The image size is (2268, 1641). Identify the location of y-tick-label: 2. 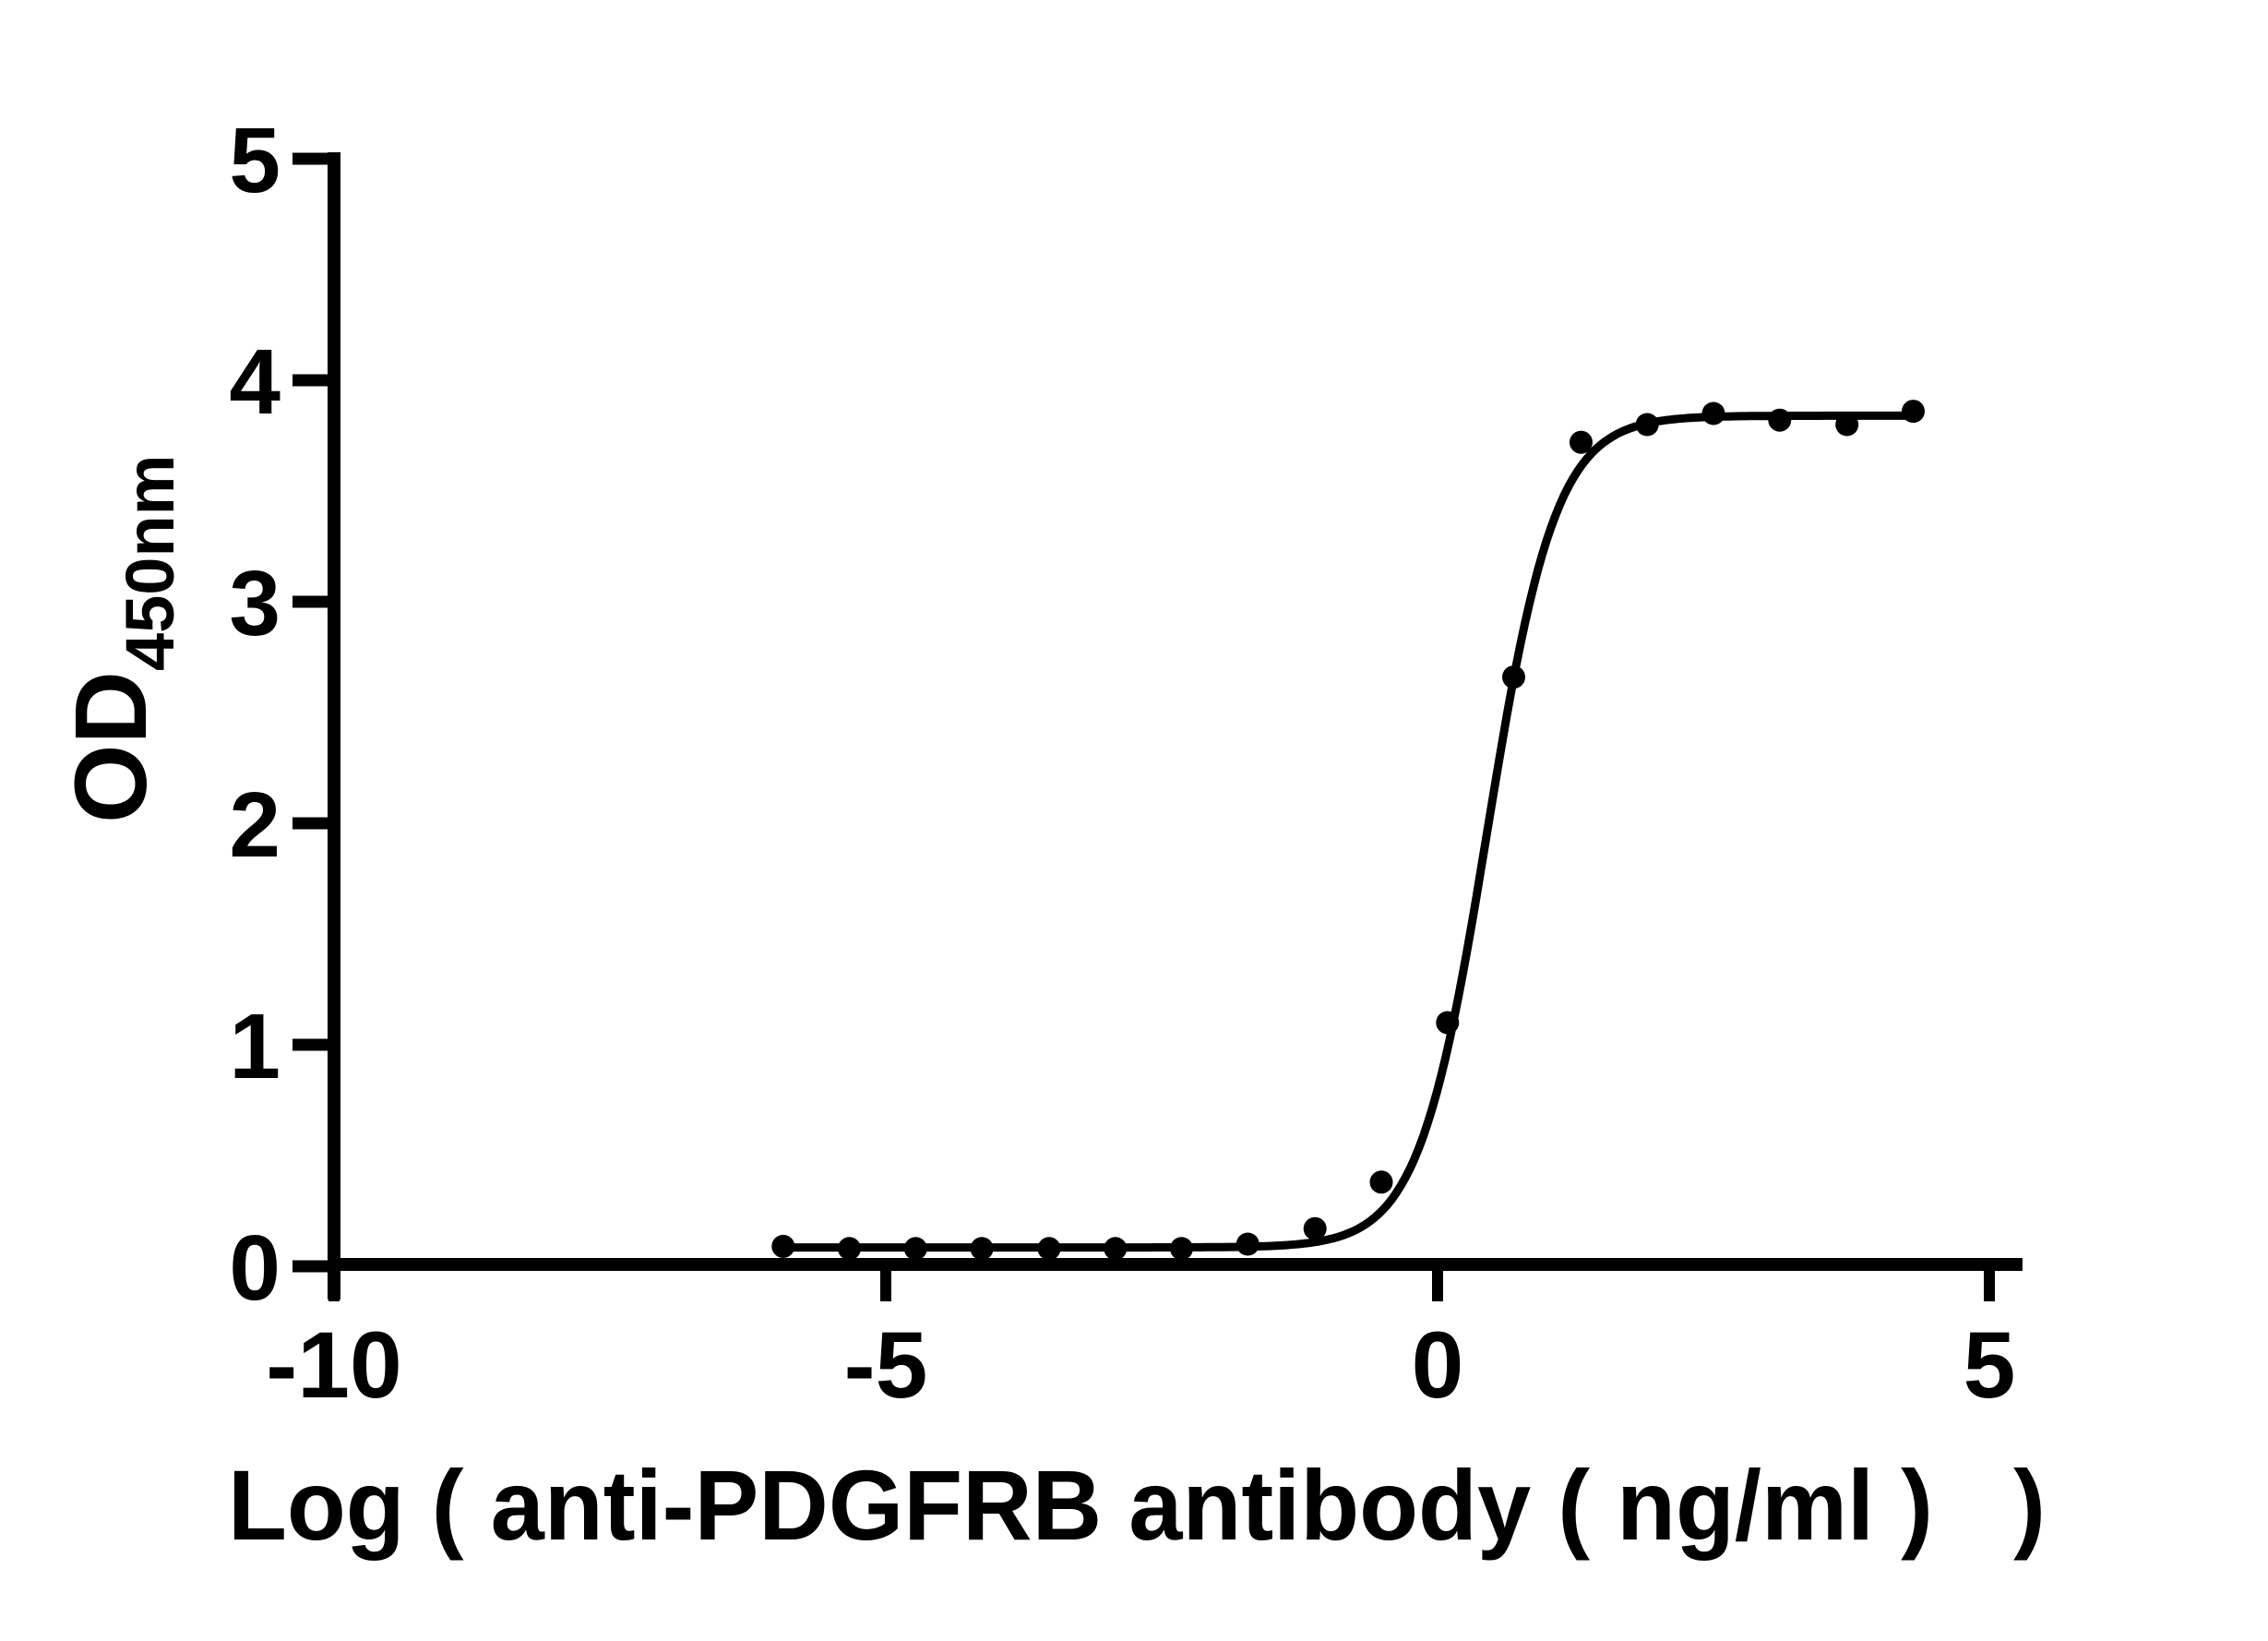
(255, 825).